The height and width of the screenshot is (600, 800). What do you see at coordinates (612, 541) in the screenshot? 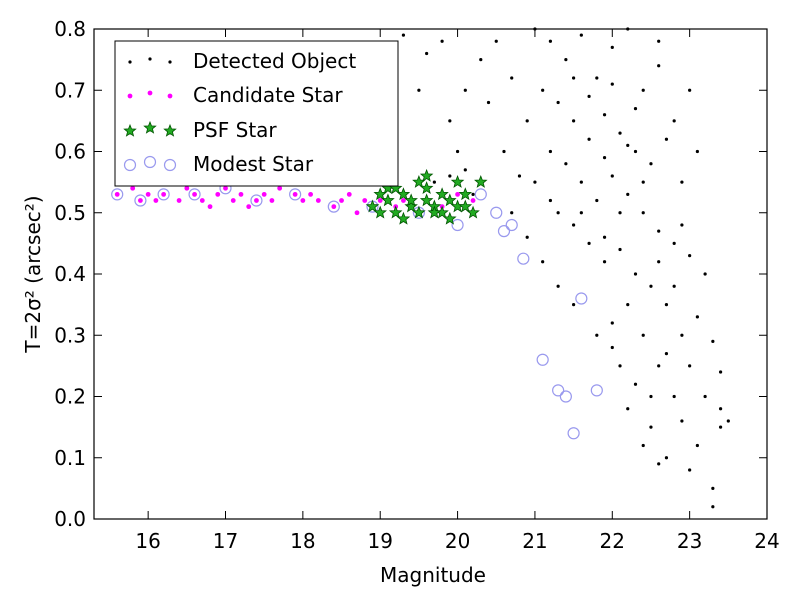
I see `x-tick-label: 22` at bounding box center [612, 541].